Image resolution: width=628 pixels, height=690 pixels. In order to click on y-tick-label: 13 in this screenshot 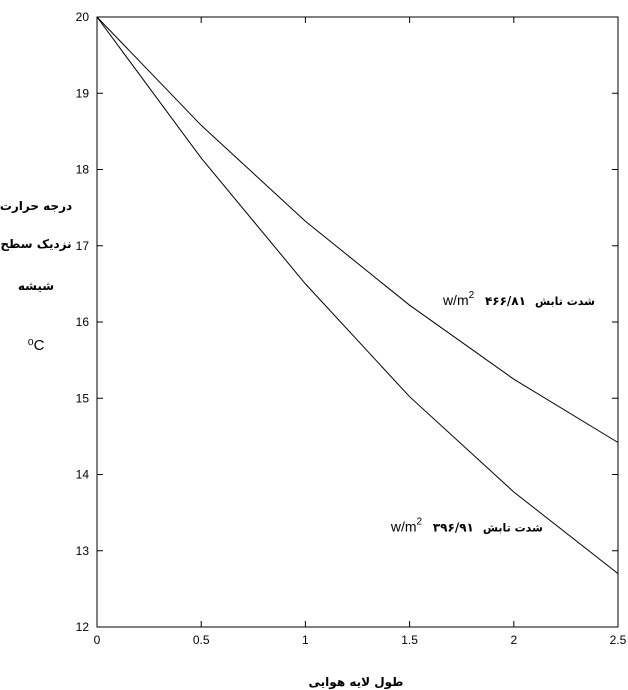, I will do `click(83, 551)`.